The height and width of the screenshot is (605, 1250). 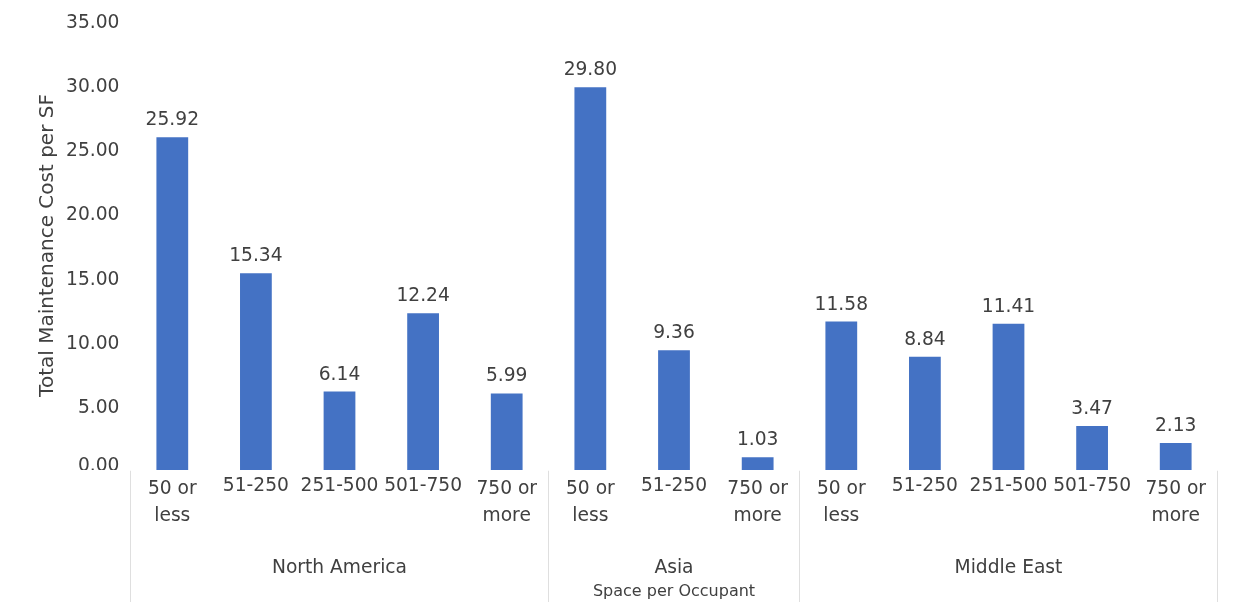 What do you see at coordinates (1008, 305) in the screenshot?
I see `data-label: 11.41` at bounding box center [1008, 305].